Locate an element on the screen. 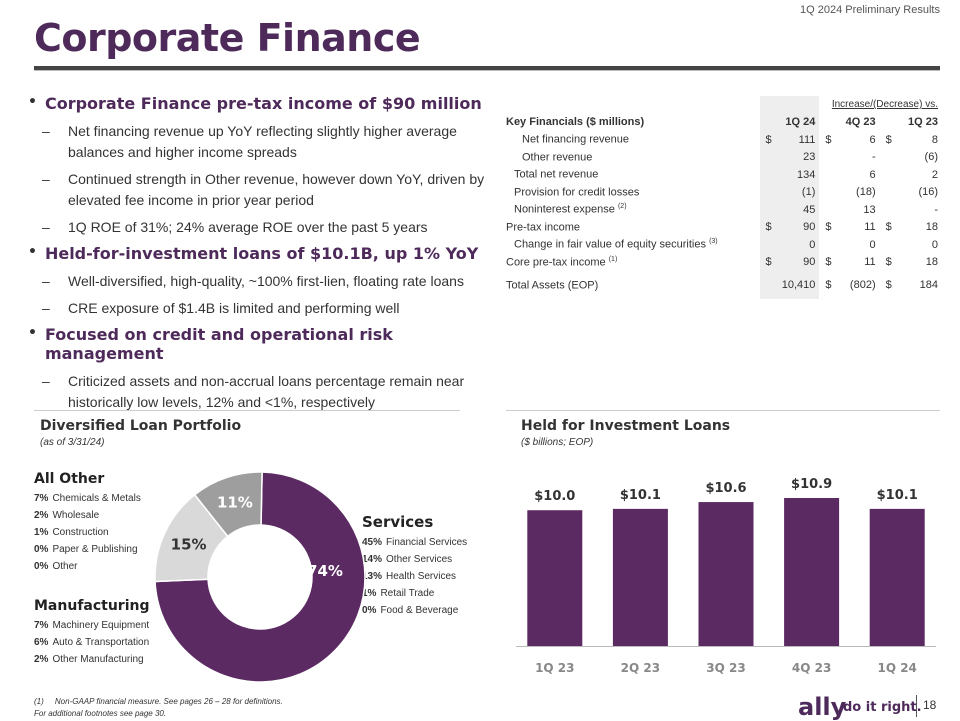 This screenshot has width=960, height=721. table-row: Total net revenue 134 6 2 is located at coordinates (724, 175).